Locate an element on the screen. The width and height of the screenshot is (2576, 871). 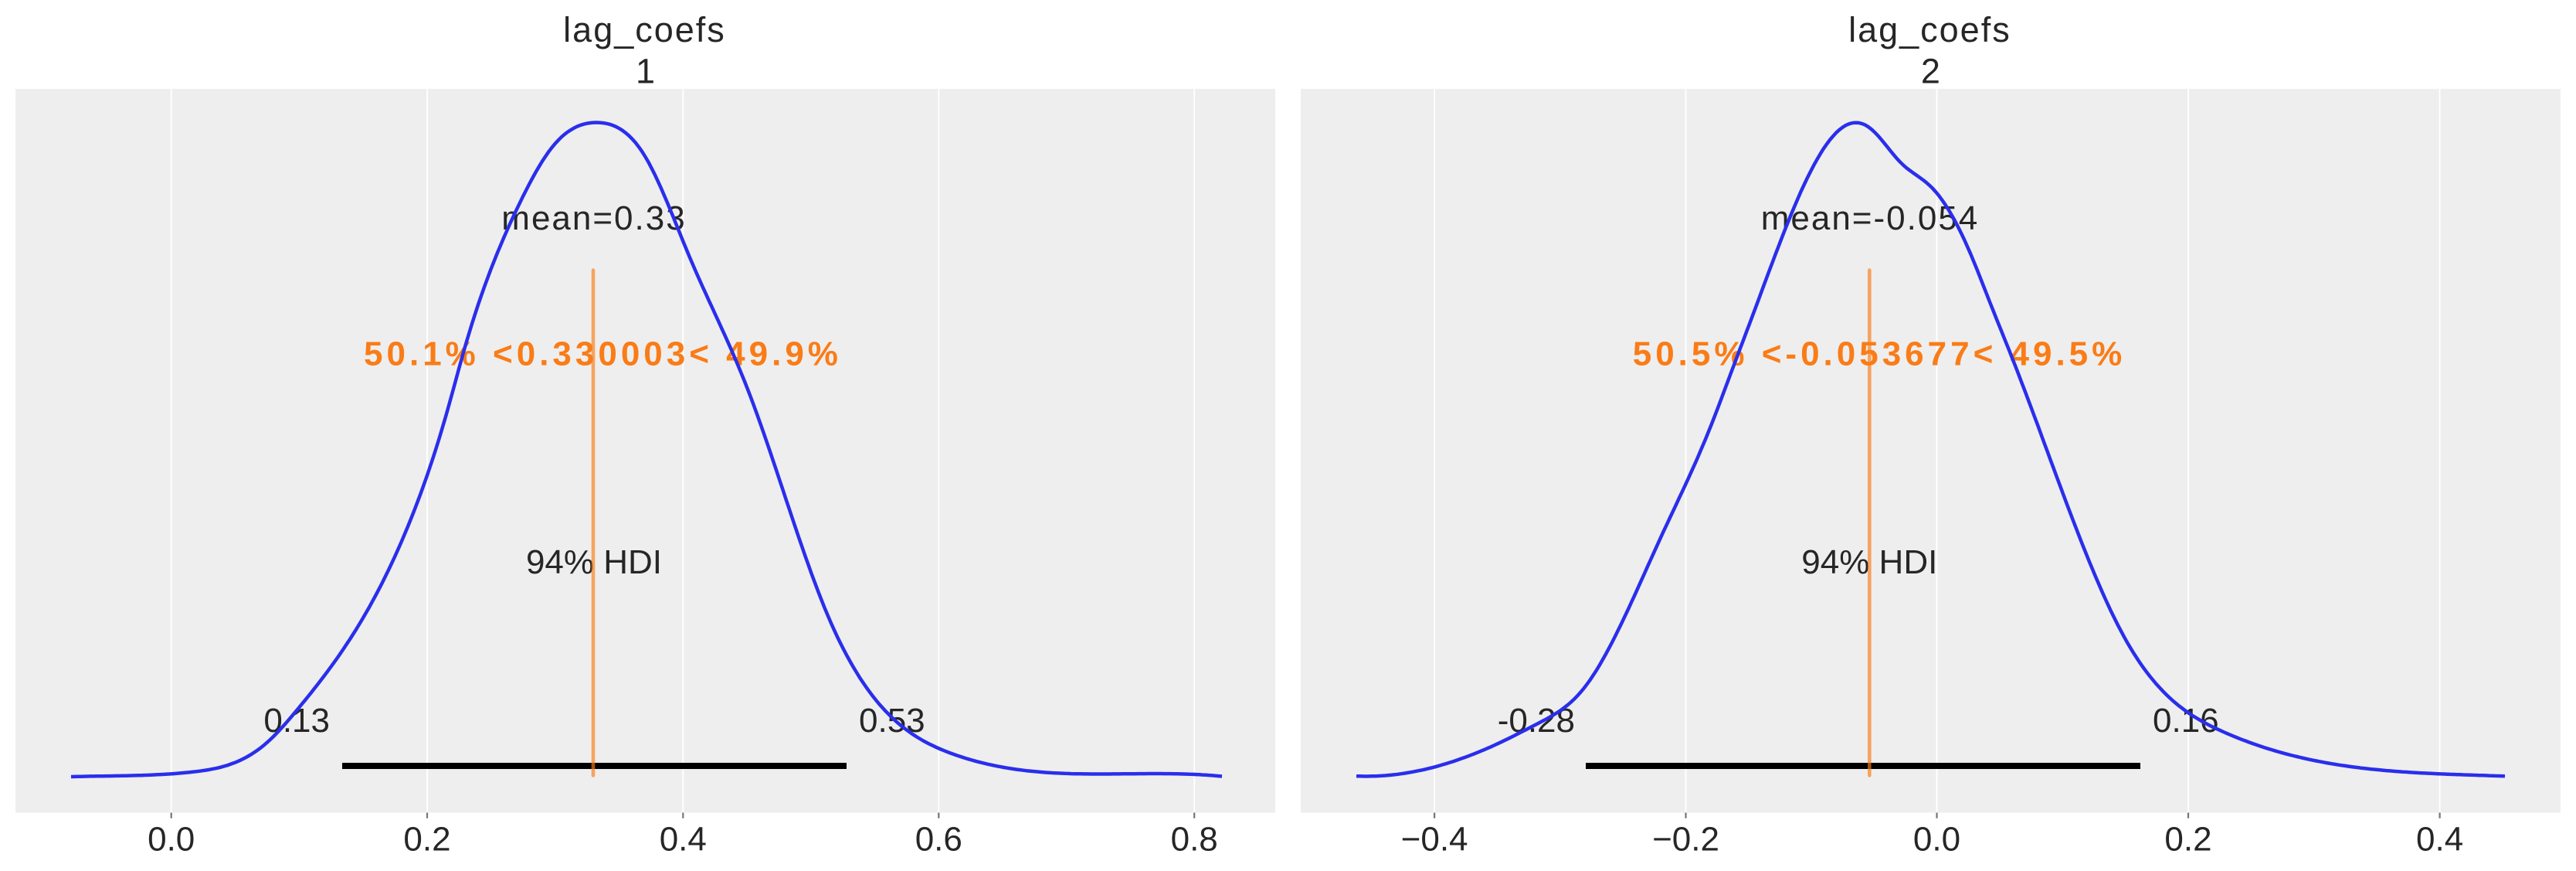
svg-text: −0.4 is located at coordinates (1434, 840).